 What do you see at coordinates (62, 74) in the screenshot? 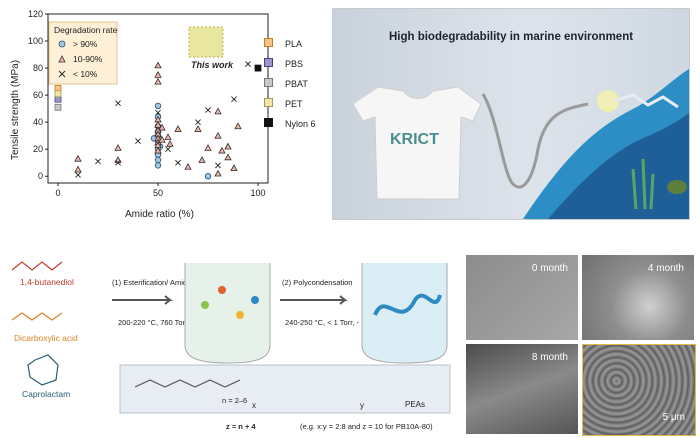
I see `legend-cross-marker` at bounding box center [62, 74].